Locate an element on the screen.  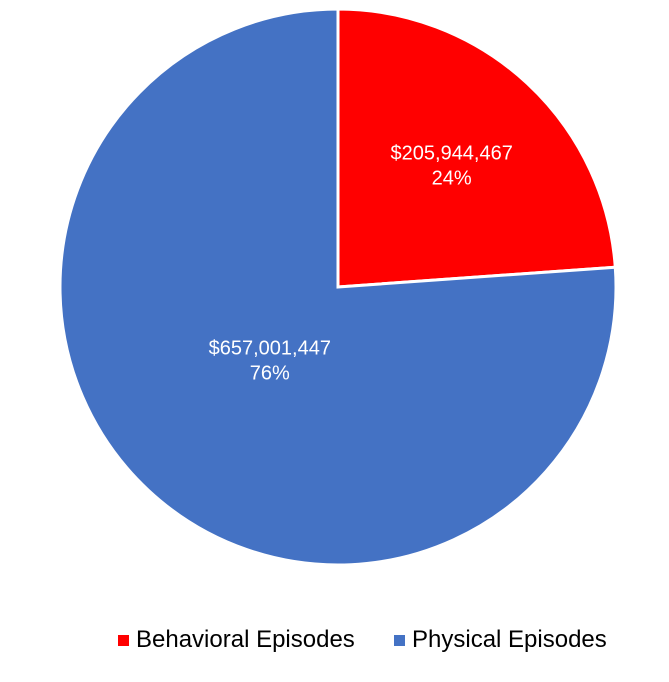
legend-swatch-behavioral-episodes is located at coordinates (123, 640).